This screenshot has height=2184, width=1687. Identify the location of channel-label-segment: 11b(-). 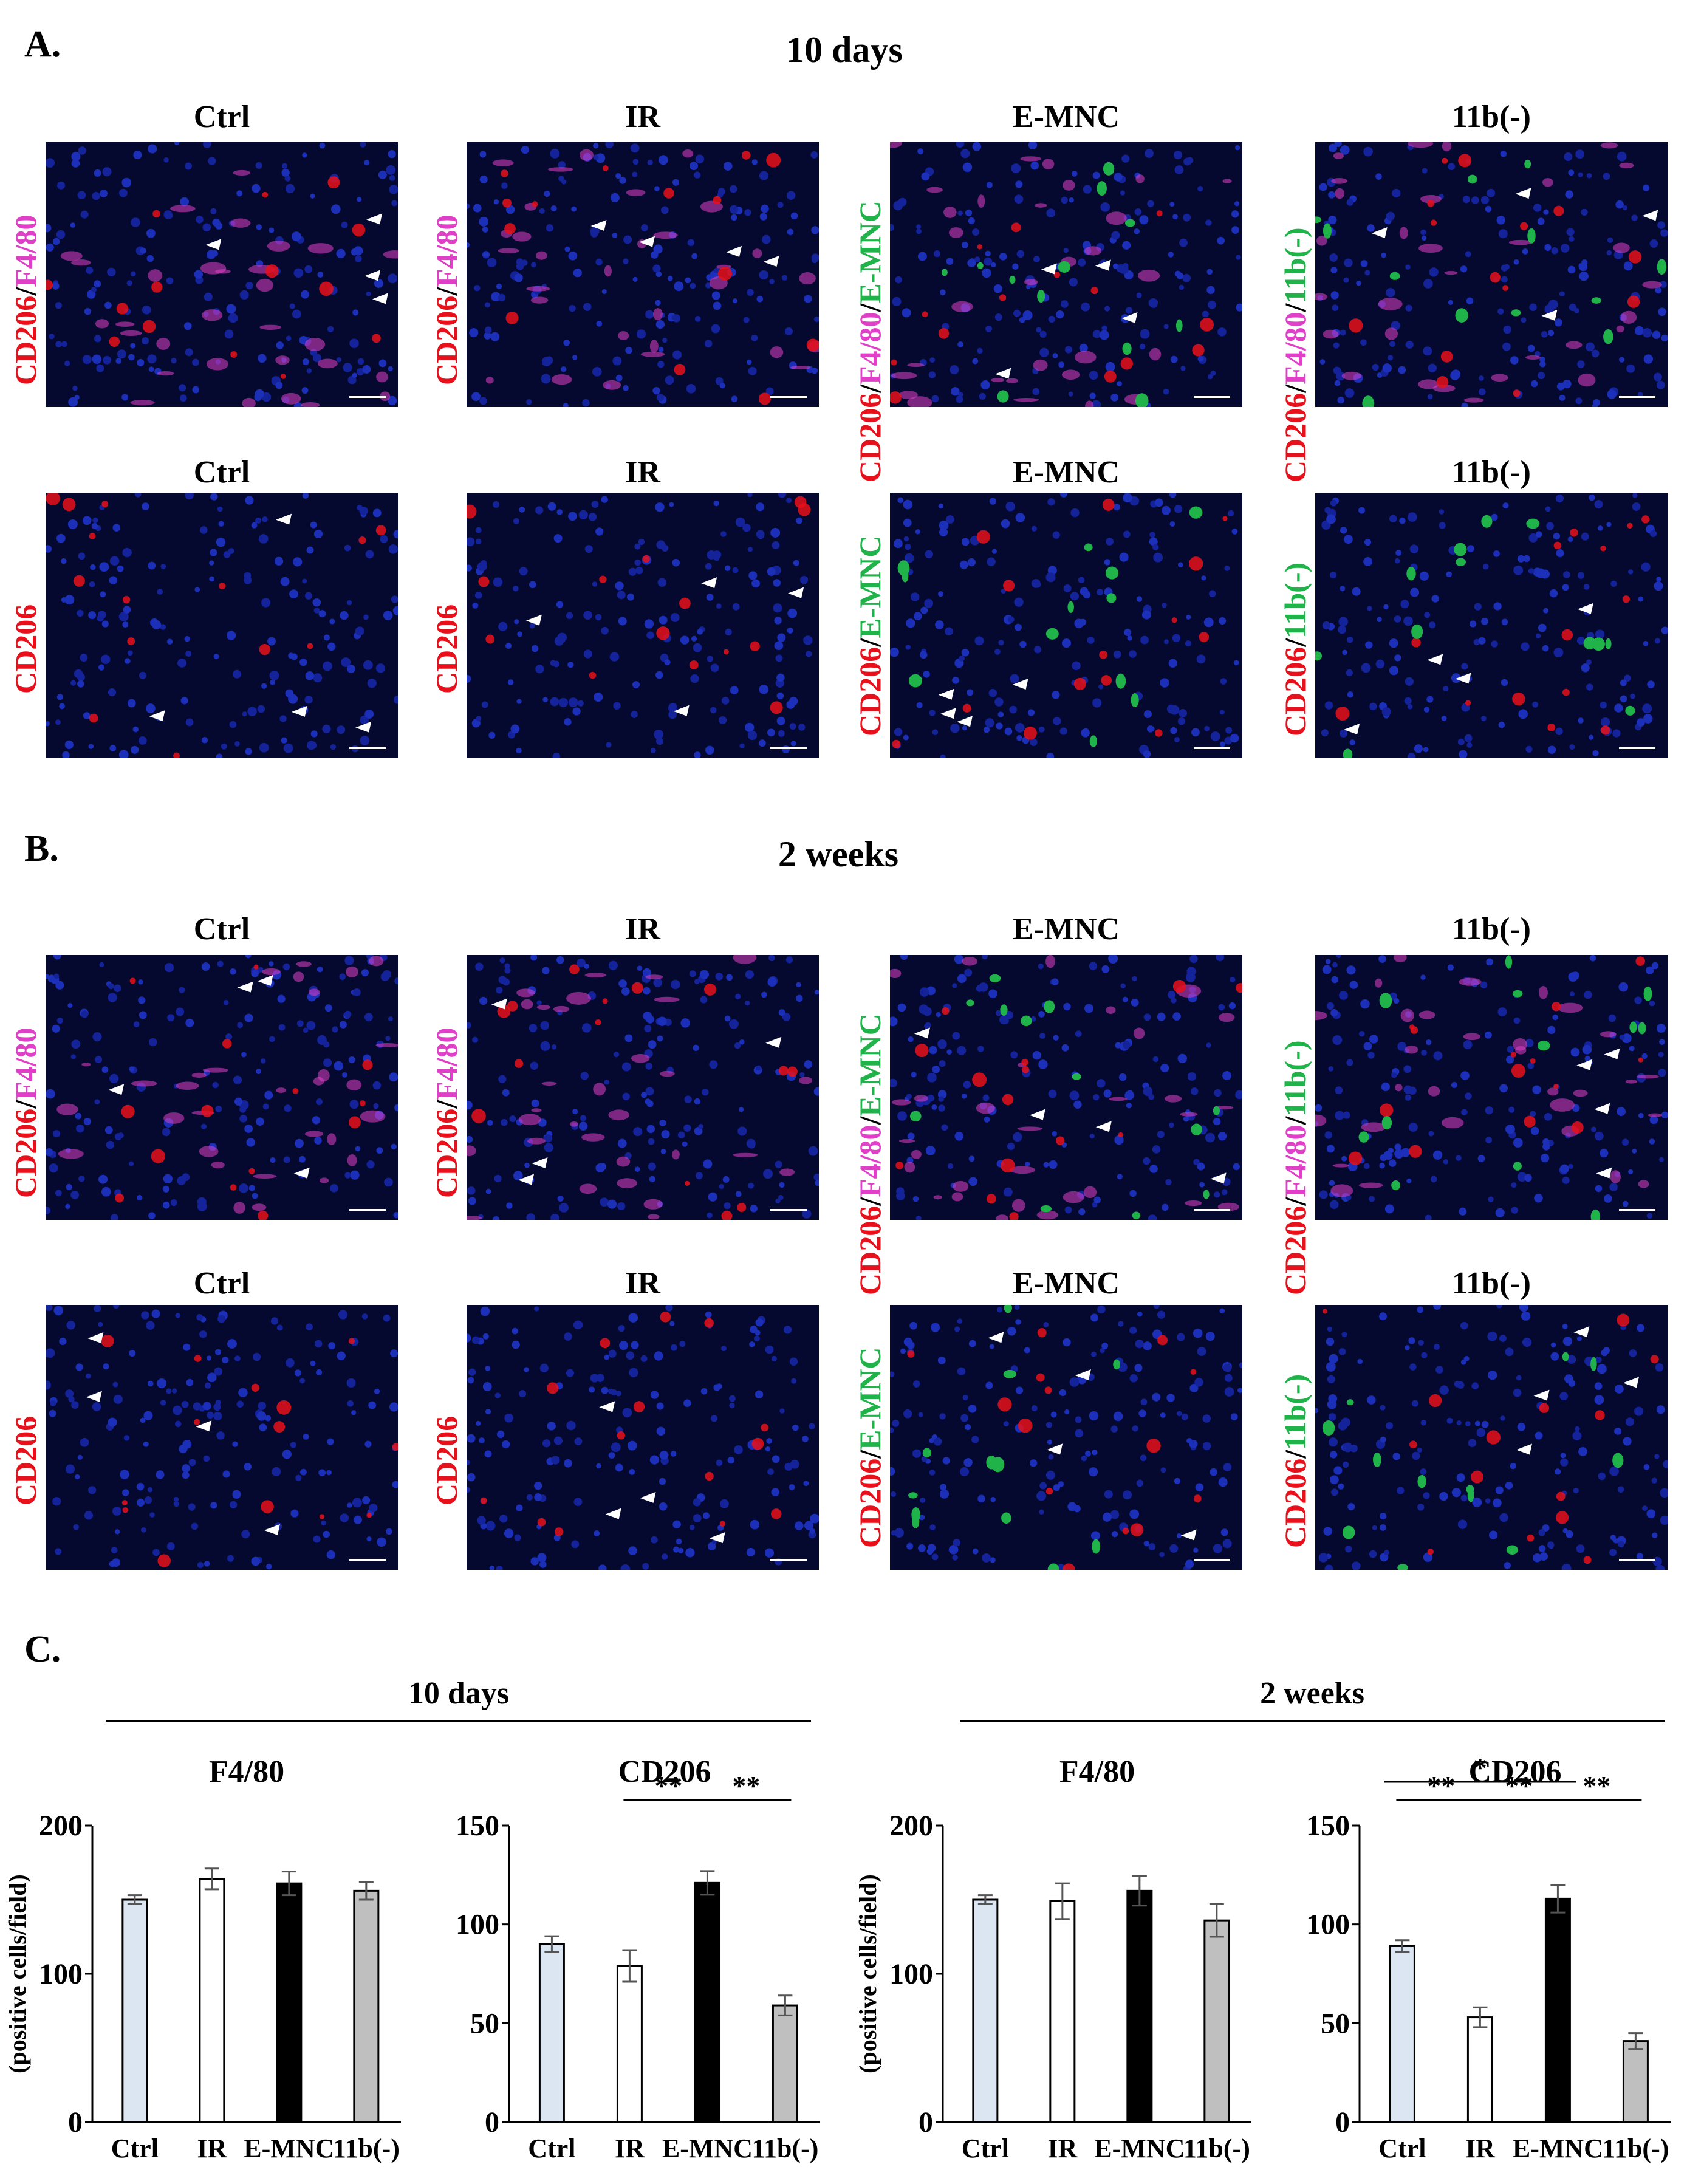
(1295, 265).